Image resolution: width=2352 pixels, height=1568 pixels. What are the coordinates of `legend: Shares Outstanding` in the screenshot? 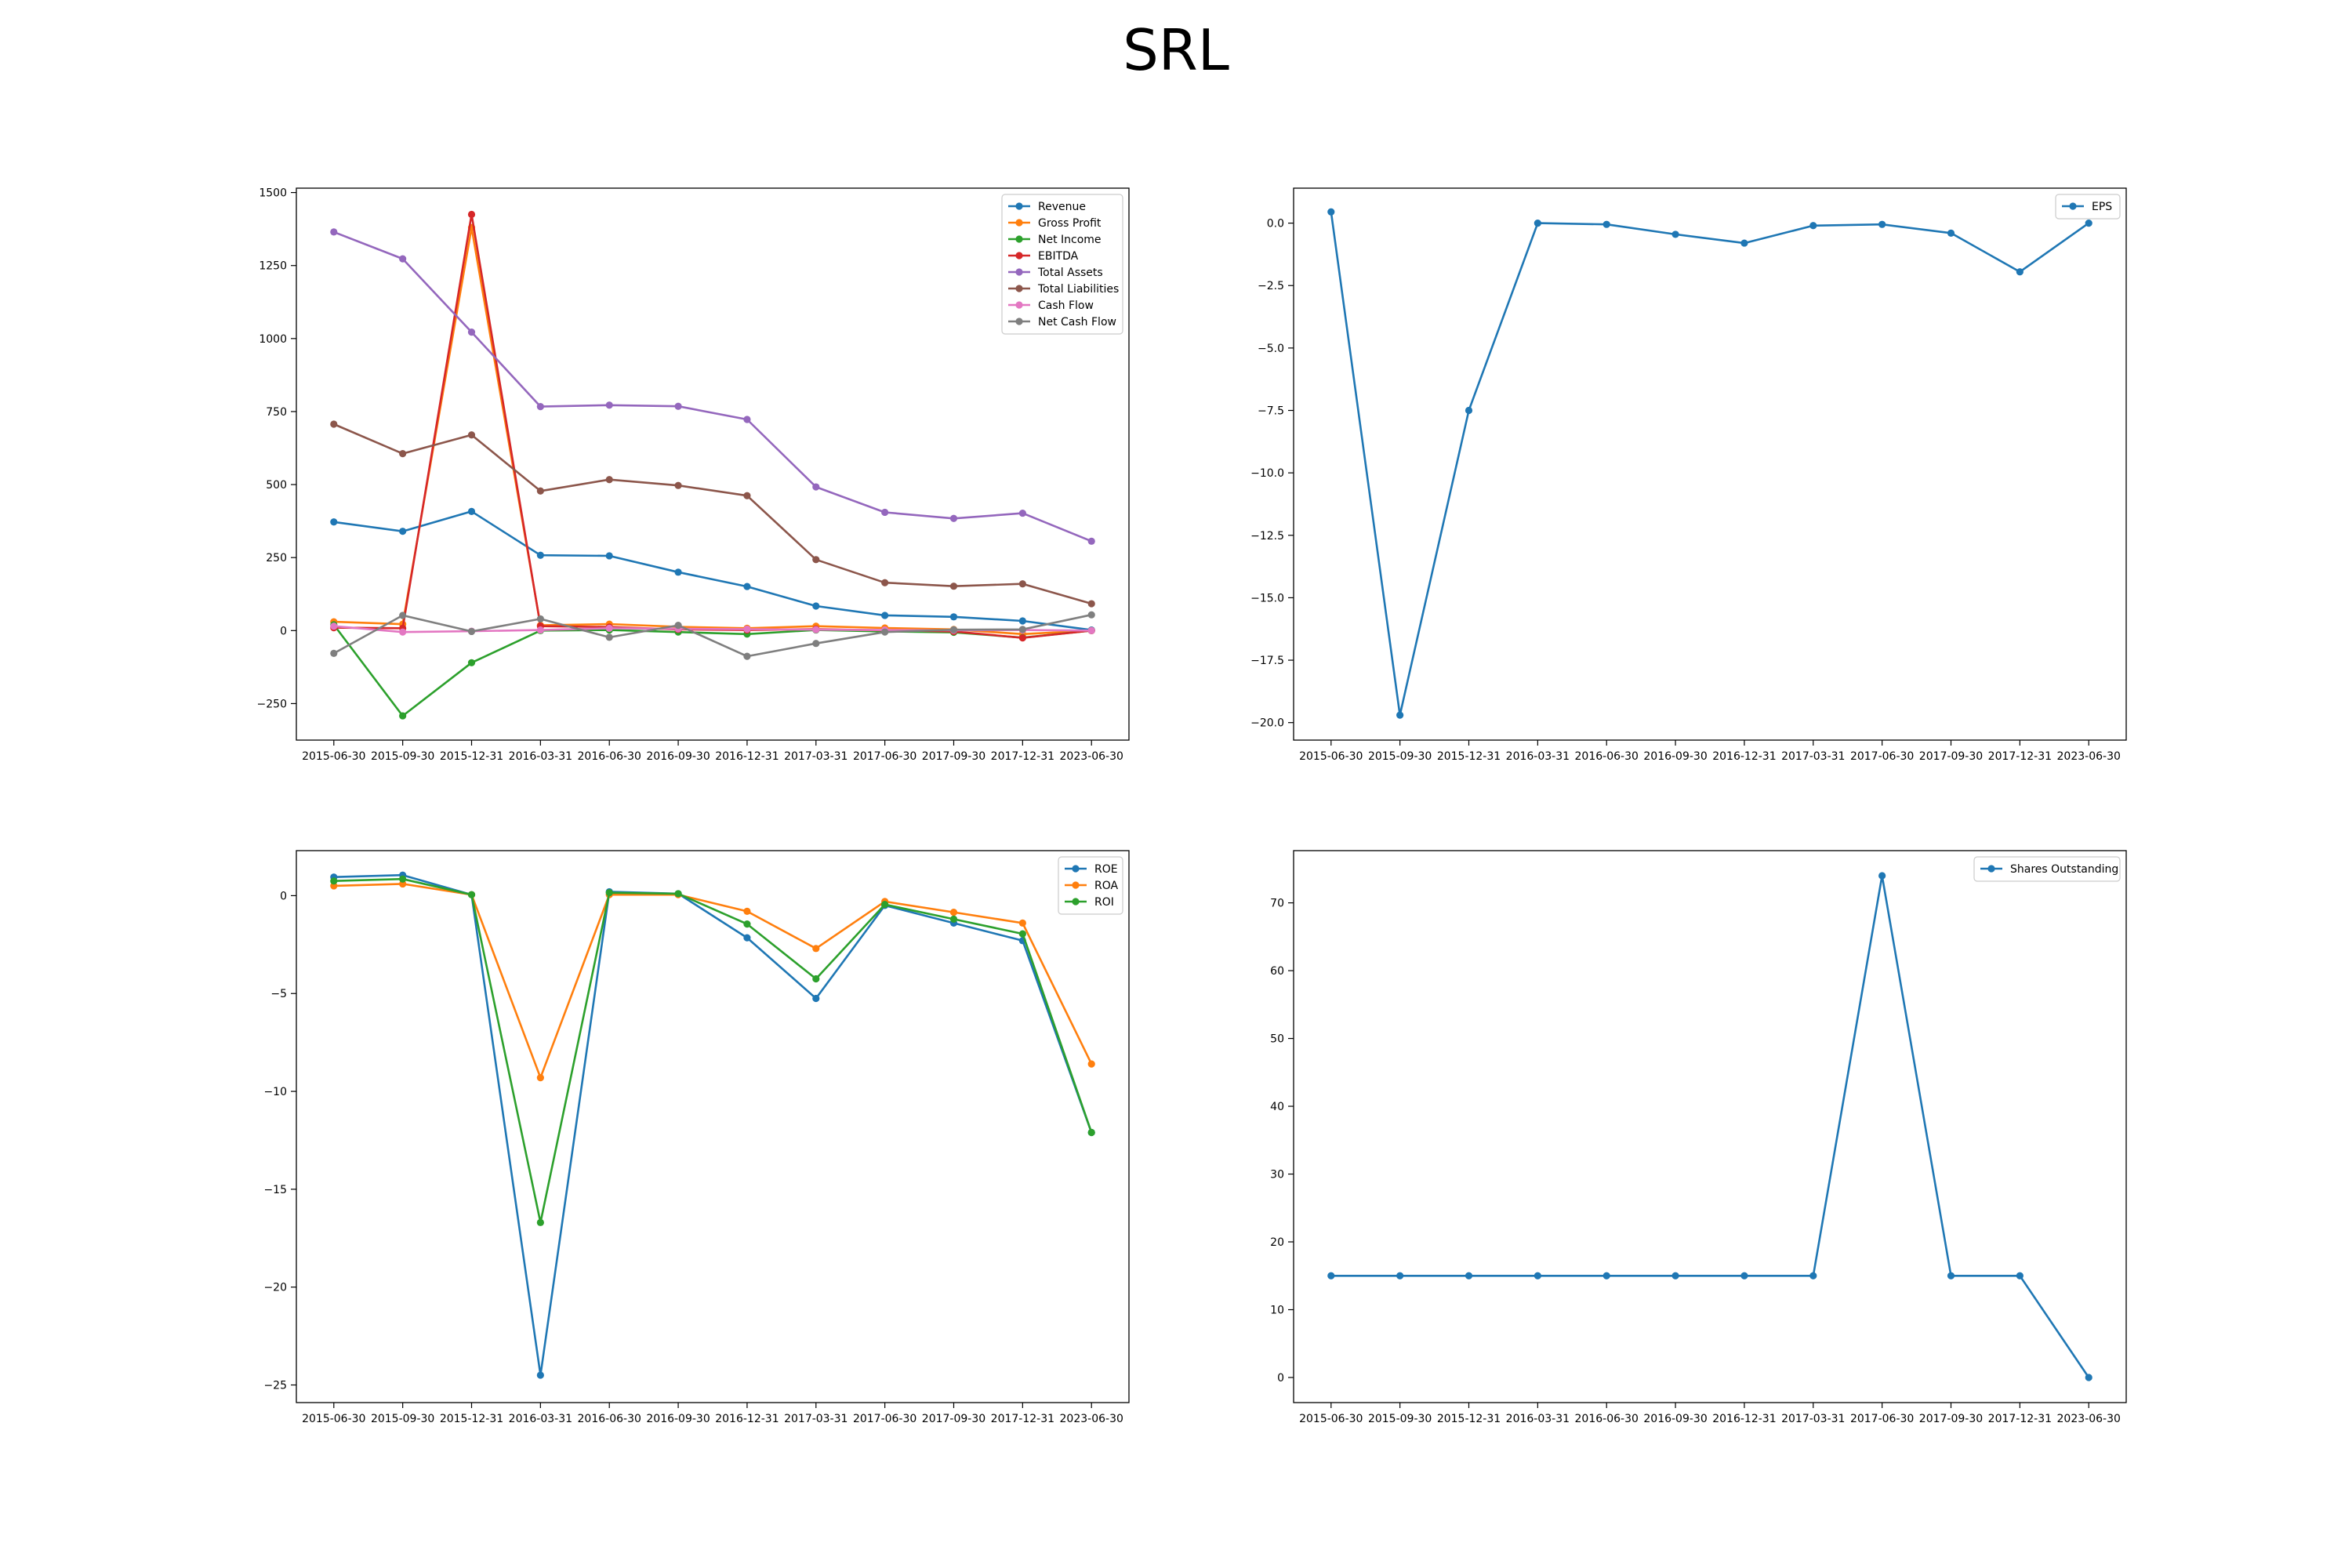 It's located at (2047, 869).